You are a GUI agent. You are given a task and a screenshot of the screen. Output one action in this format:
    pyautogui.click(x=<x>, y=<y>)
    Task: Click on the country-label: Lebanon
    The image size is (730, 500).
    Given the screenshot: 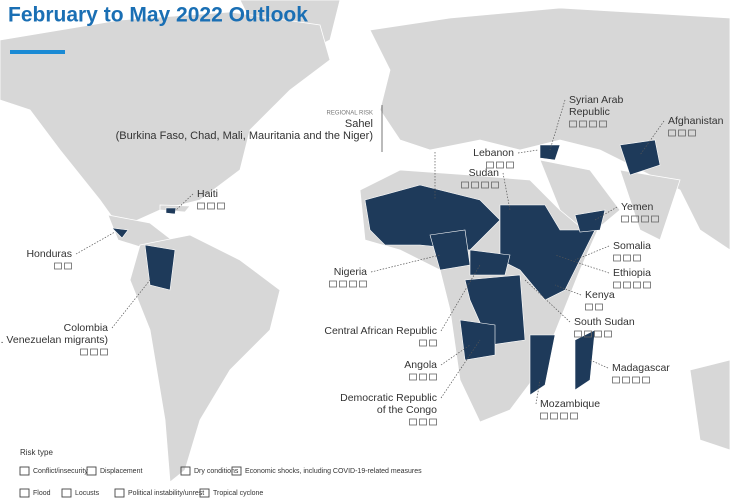 What is the action you would take?
    pyautogui.click(x=493, y=153)
    